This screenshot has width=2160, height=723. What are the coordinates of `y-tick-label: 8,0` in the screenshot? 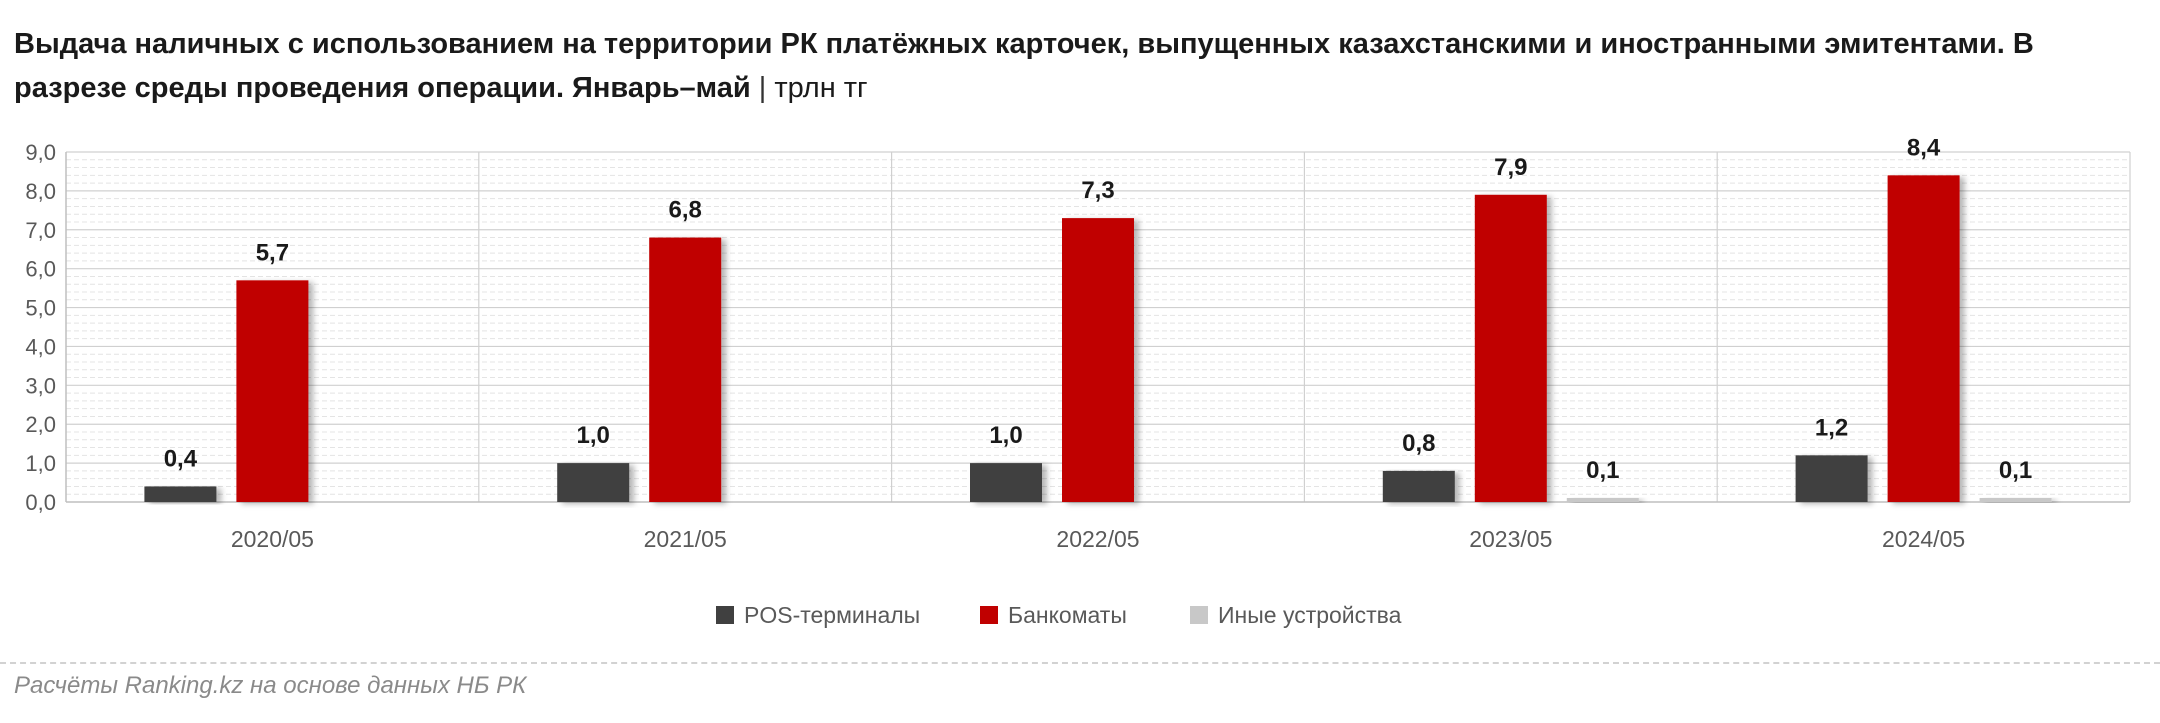 It's located at (40, 191).